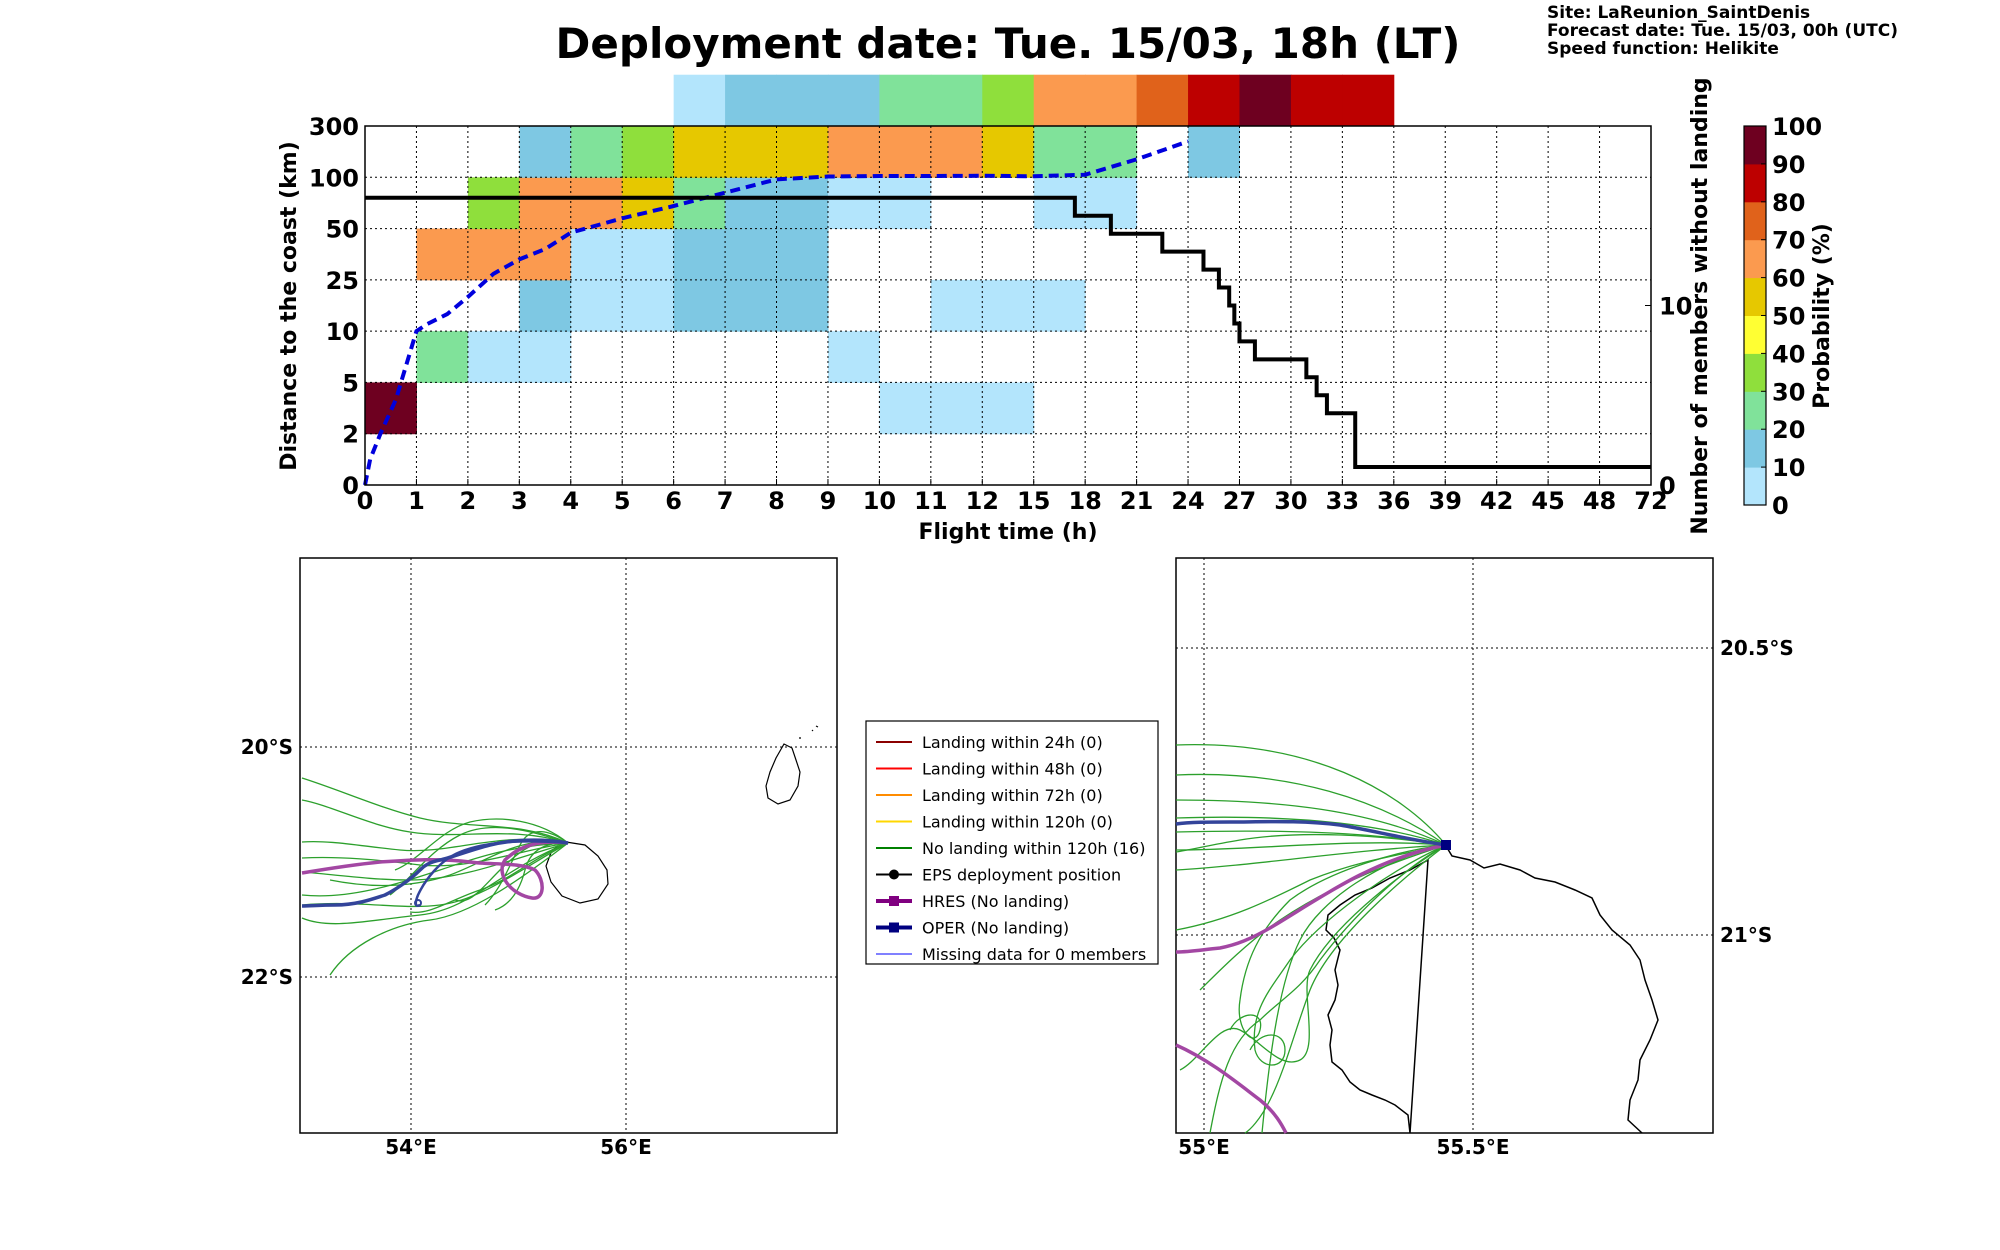 The image size is (2000, 1250). Describe the element at coordinates (1822, 316) in the screenshot. I see `colorbar-label: Probability (%)` at that location.